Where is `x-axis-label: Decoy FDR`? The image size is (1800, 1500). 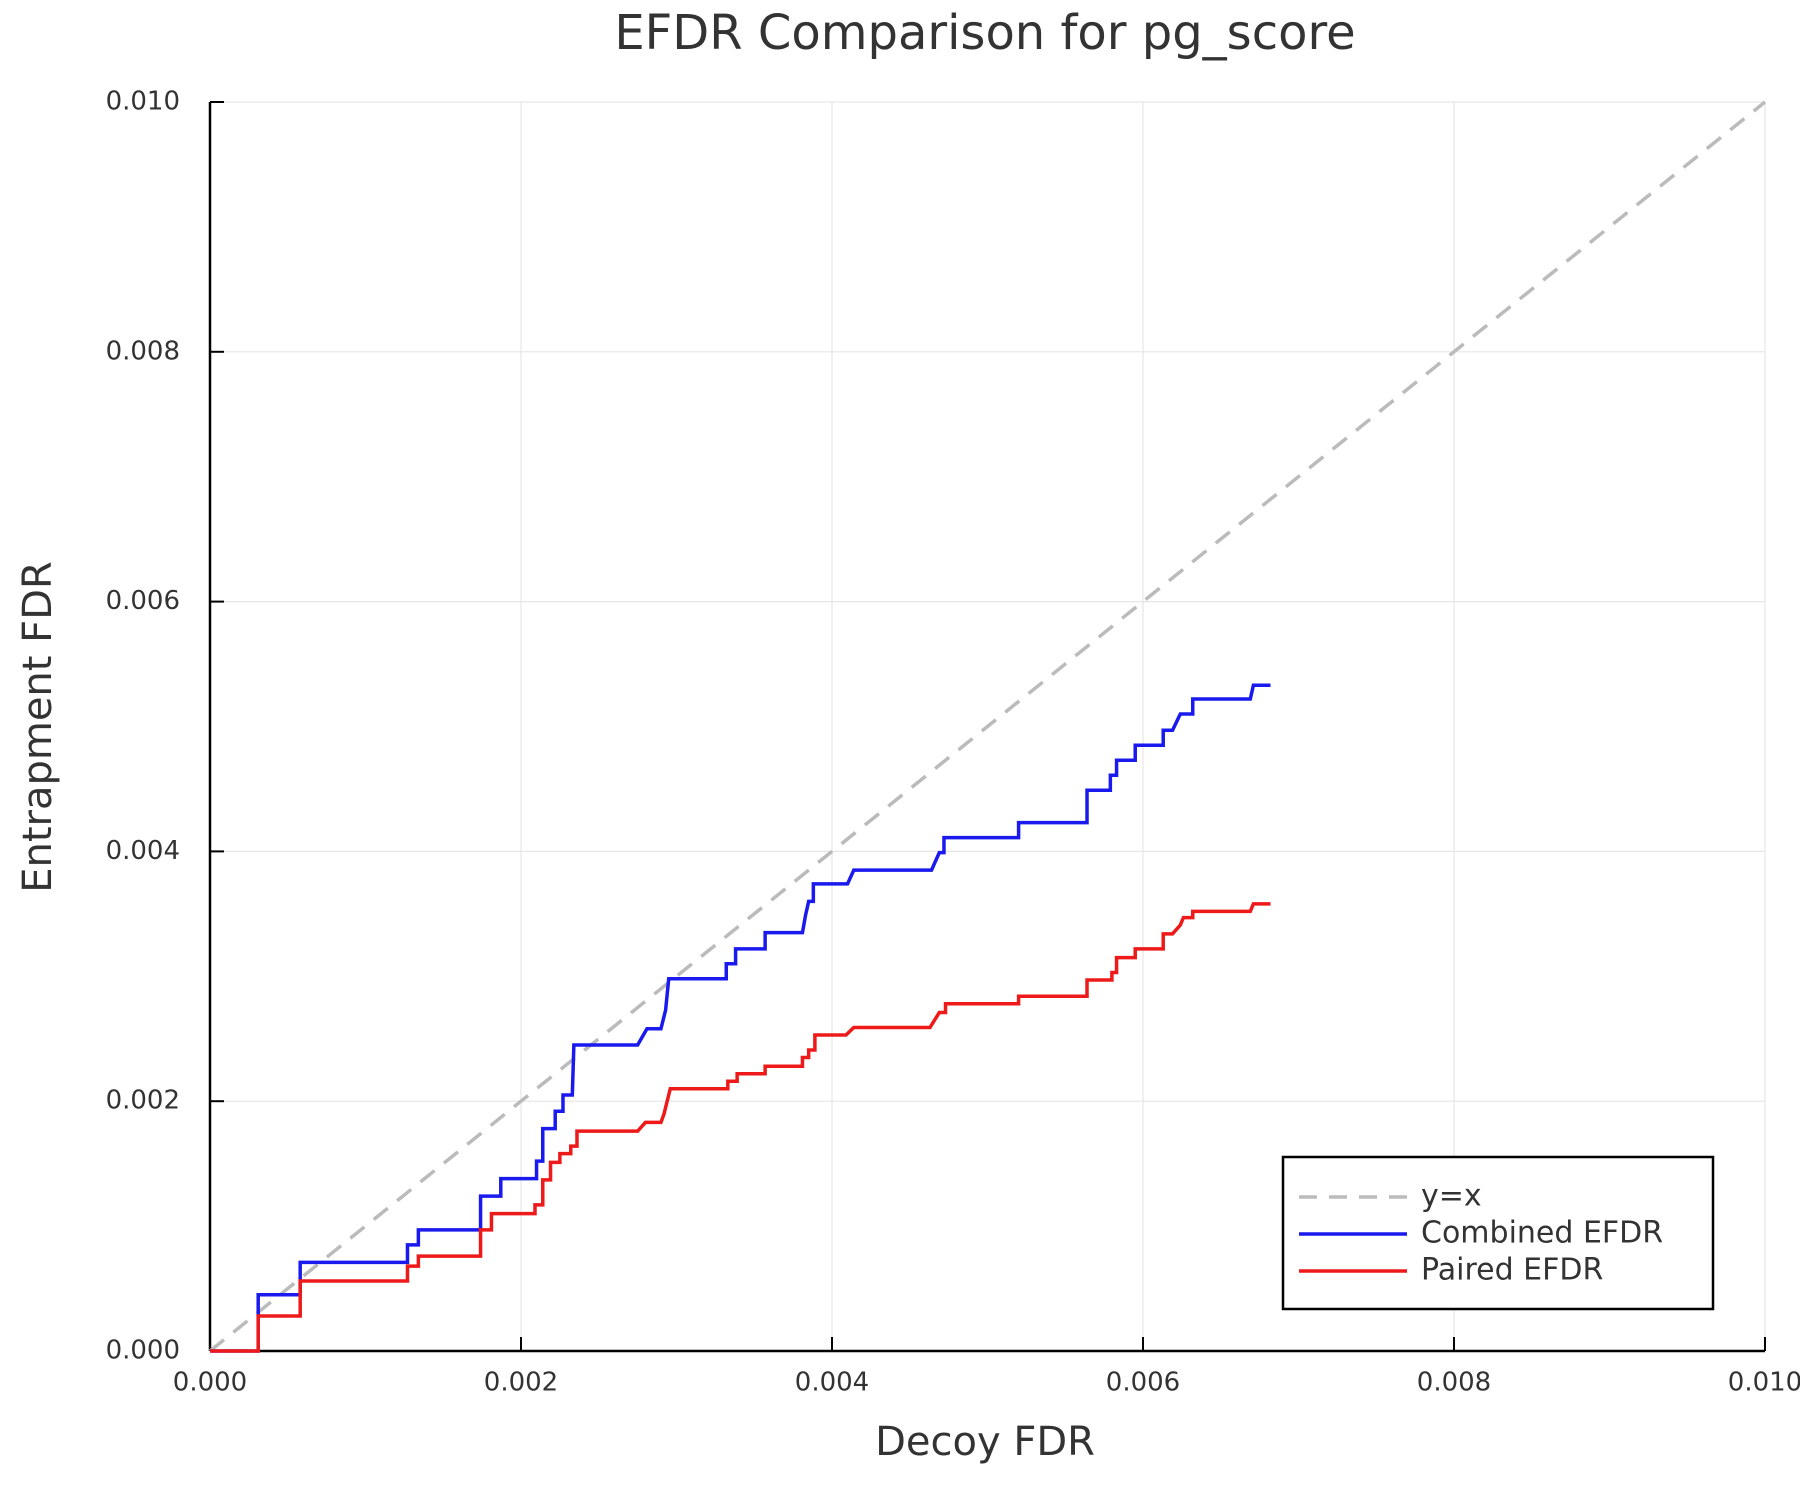
x-axis-label: Decoy FDR is located at coordinates (985, 1442).